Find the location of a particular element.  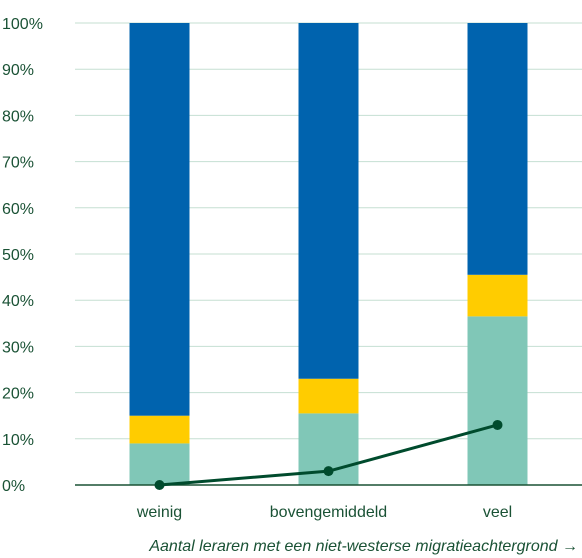

y-tick-label: 60% is located at coordinates (18, 209).